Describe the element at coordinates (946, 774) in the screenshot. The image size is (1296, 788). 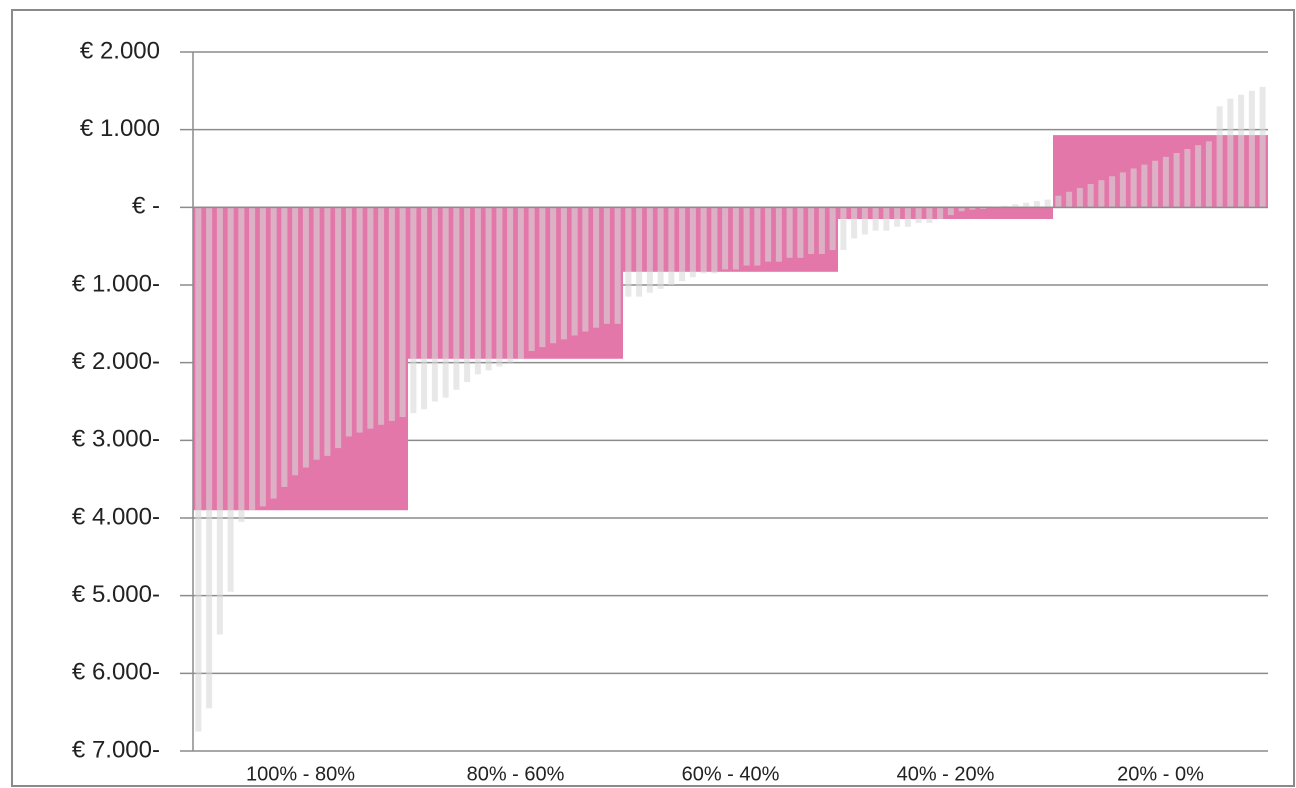
I see `x-tick-label: 40% - 20%` at that location.